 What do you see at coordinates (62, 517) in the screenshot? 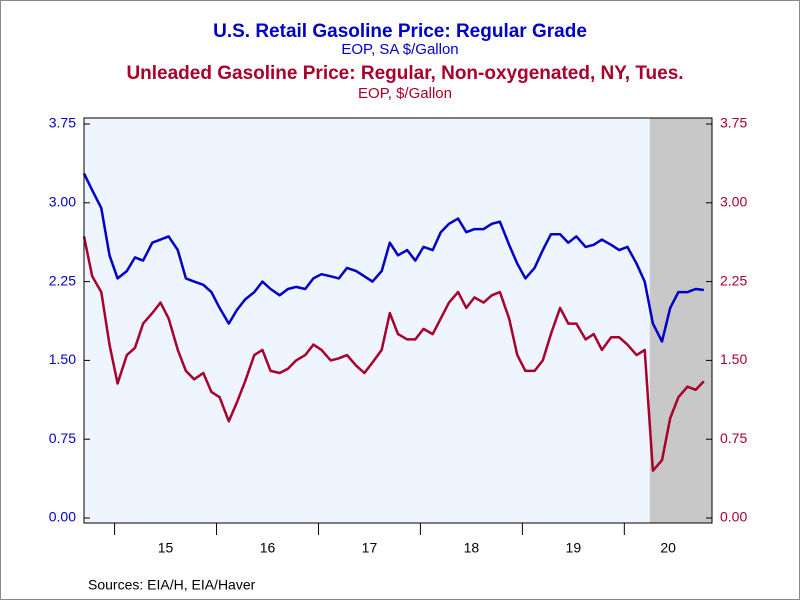
I see `y-tick-label: 0.00` at bounding box center [62, 517].